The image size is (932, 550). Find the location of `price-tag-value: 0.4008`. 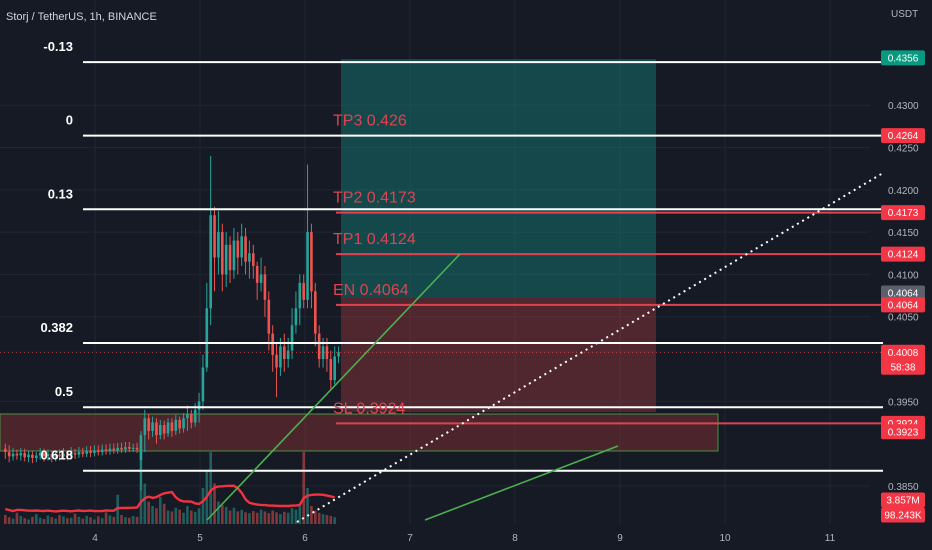

price-tag-value: 0.4008 is located at coordinates (903, 353).